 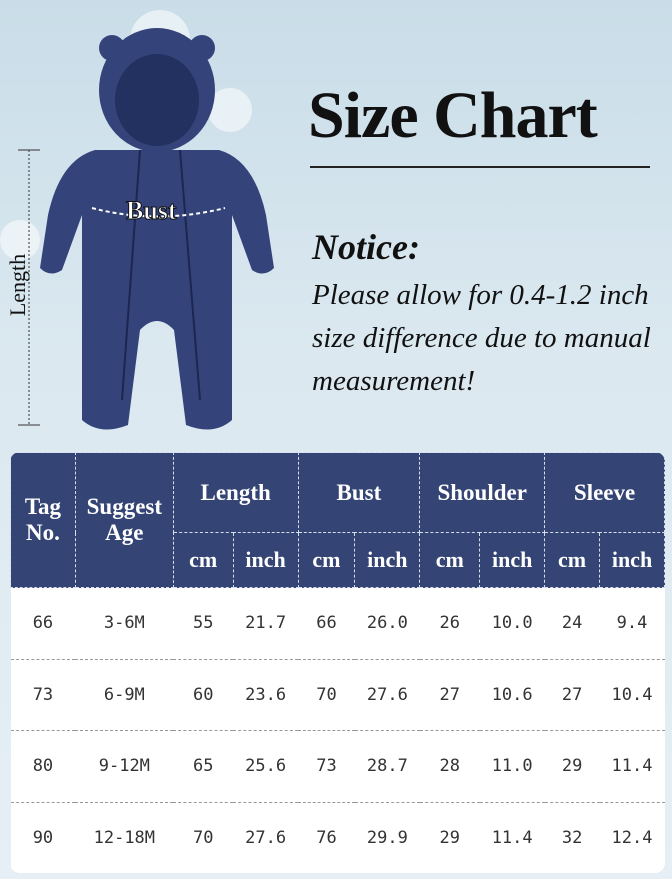 What do you see at coordinates (512, 623) in the screenshot?
I see `table-cell: 10.0` at bounding box center [512, 623].